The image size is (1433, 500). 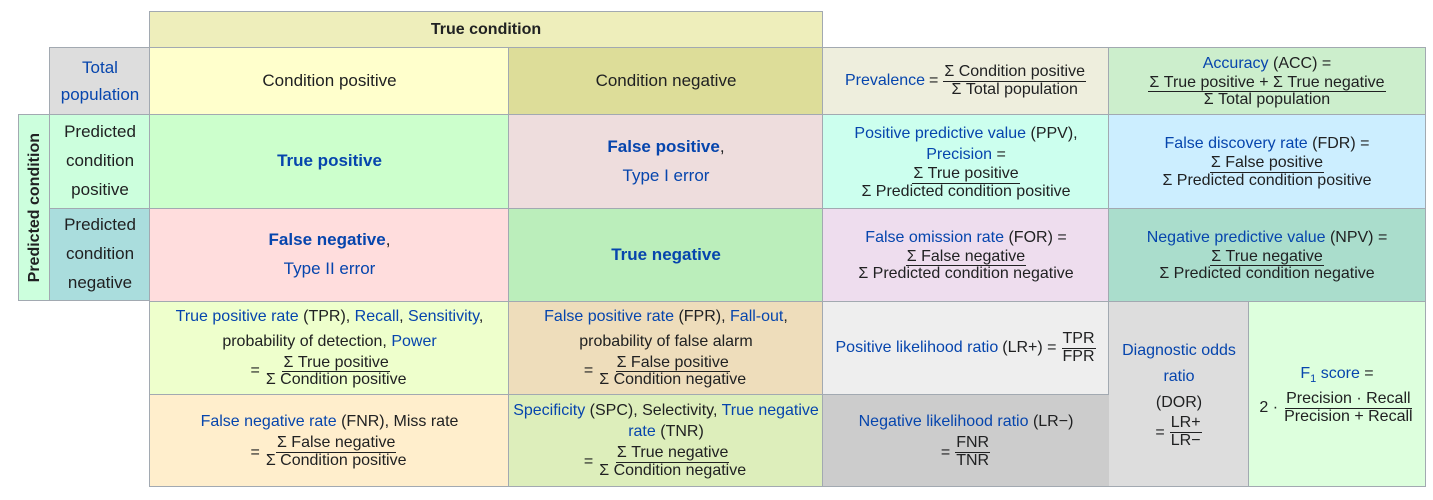 I want to click on fpr-fraction: Σ False positive Σ Condition negative, so click(x=673, y=371).